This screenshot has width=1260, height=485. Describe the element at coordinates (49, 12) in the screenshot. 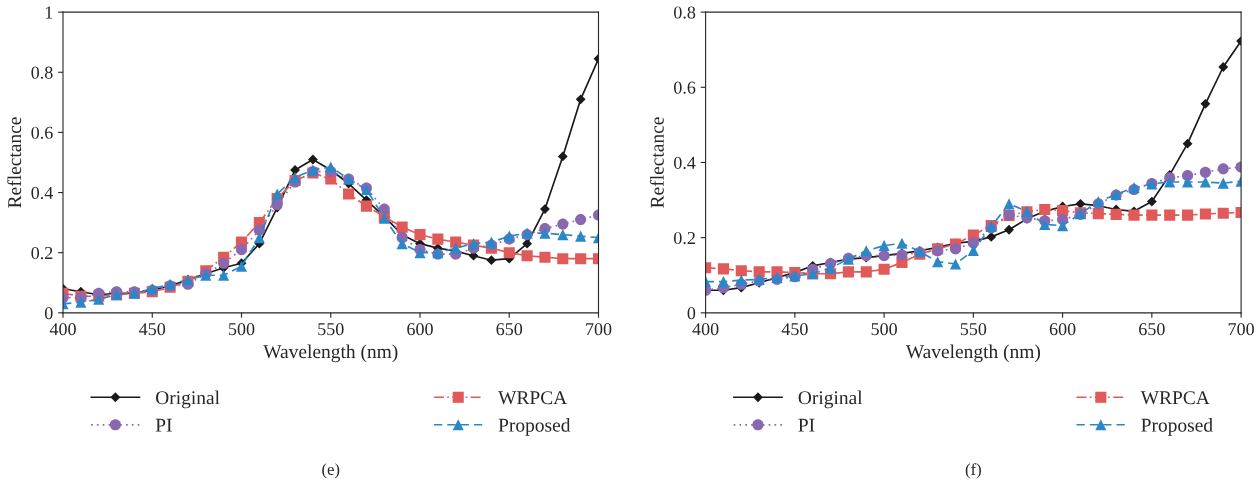

I see `y-tick-label: 1` at that location.